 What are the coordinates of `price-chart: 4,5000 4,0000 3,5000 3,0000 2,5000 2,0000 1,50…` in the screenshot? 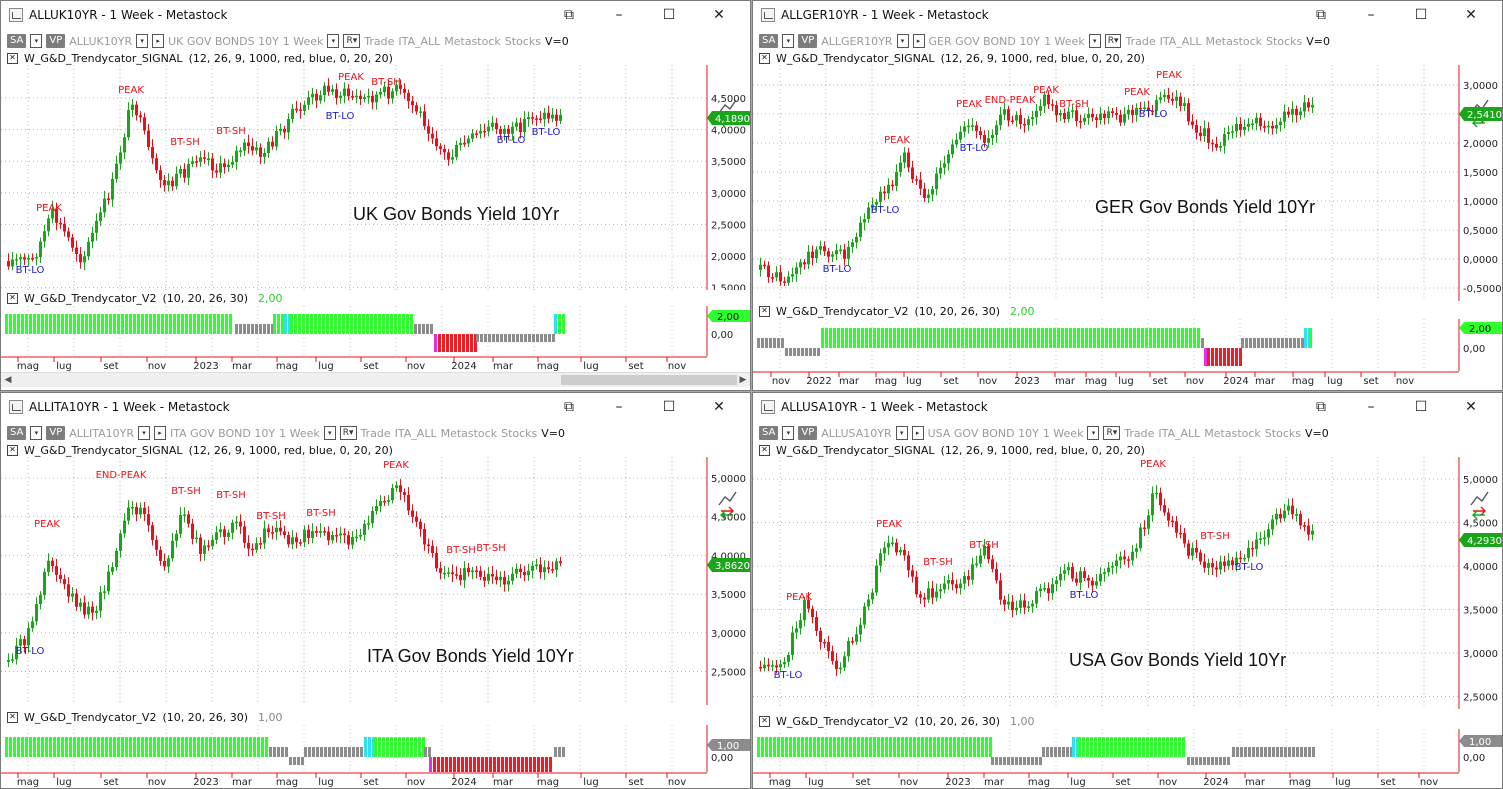 It's located at (376, 177).